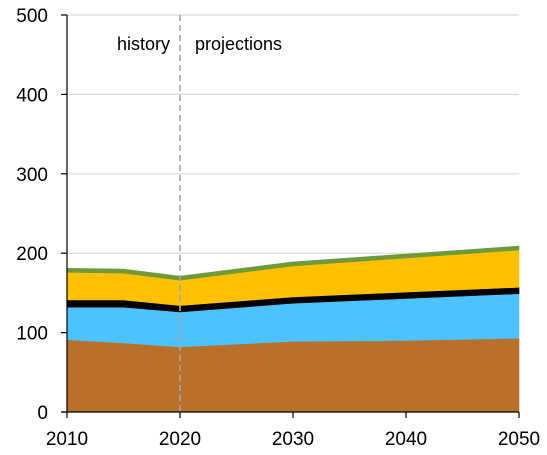 This screenshot has width=547, height=455. I want to click on x-tick-label-2030: 2030, so click(293, 439).